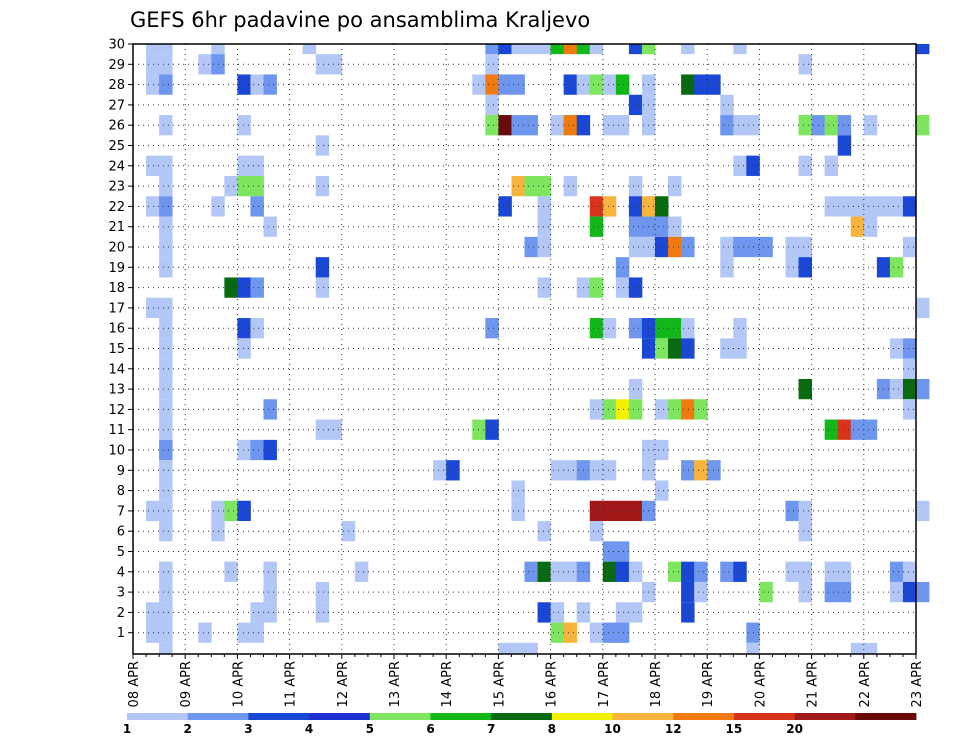  What do you see at coordinates (116, 369) in the screenshot?
I see `y-tick-label: 14` at bounding box center [116, 369].